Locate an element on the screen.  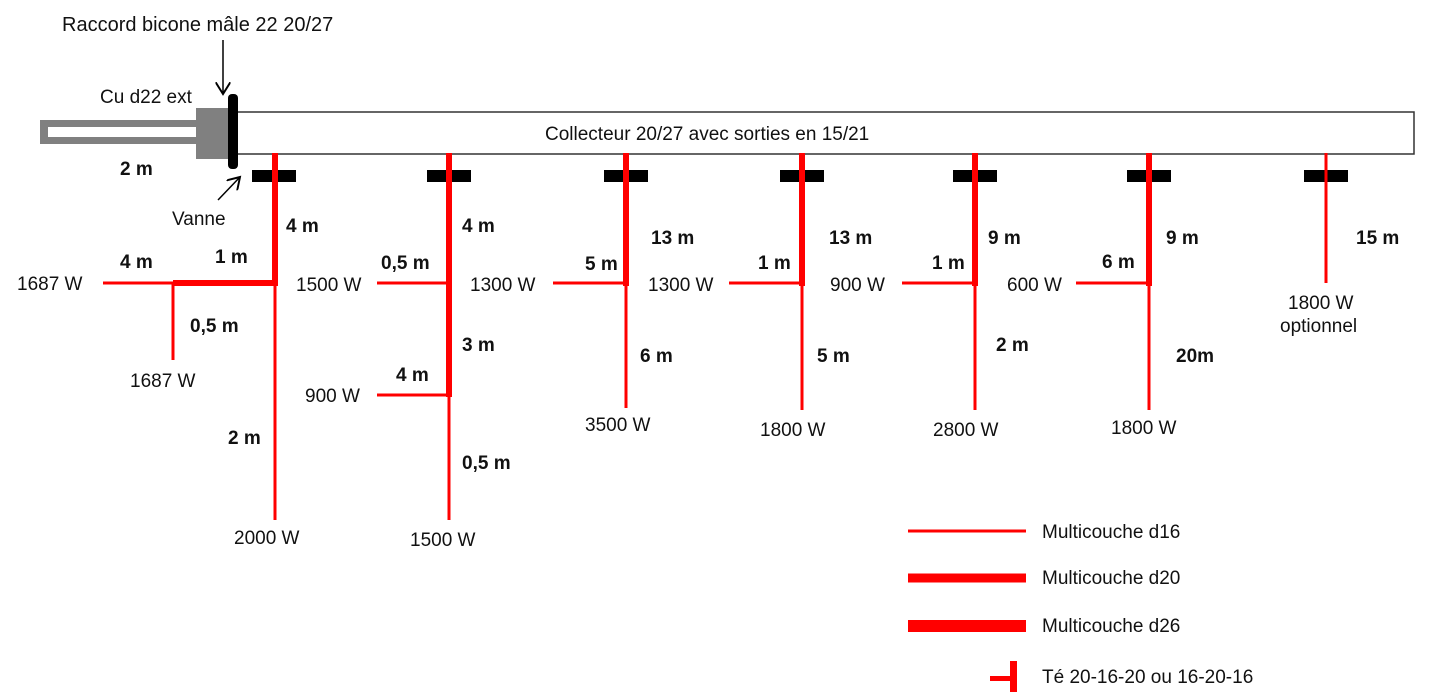
pipe-label: Cu d22 ext is located at coordinates (146, 97).